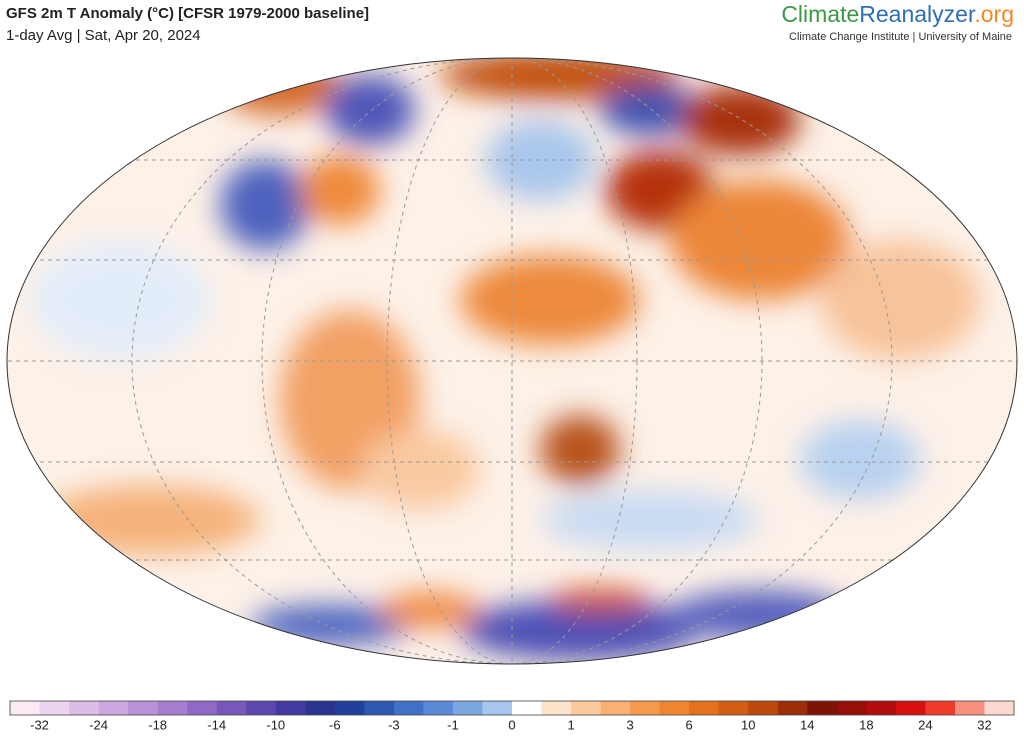  Describe the element at coordinates (917, 14) in the screenshot. I see `brand-part: Reanalyzer` at that location.